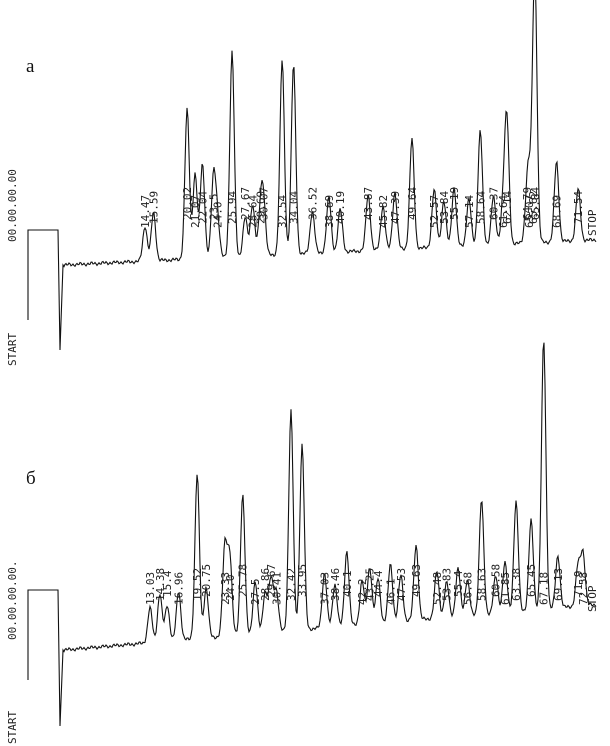 This screenshot has width=610, height=746. Describe the element at coordinates (167, 583) in the screenshot. I see `peak-label: 15.4` at that location.